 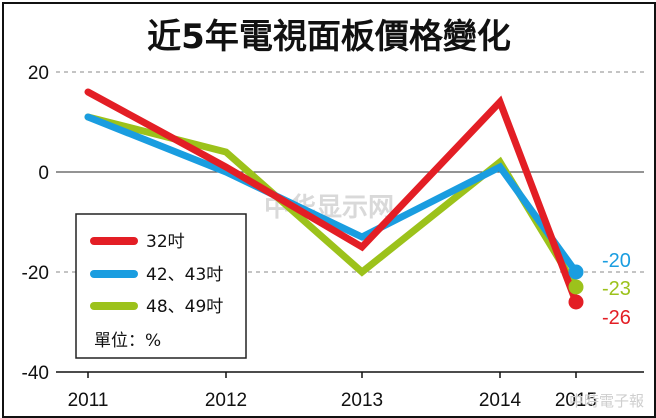 What do you see at coordinates (500, 400) in the screenshot?
I see `x-tick-label: 2014` at bounding box center [500, 400].